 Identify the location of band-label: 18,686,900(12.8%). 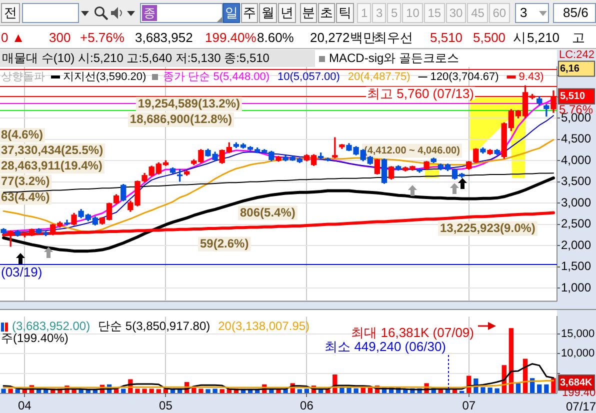
(181, 119).